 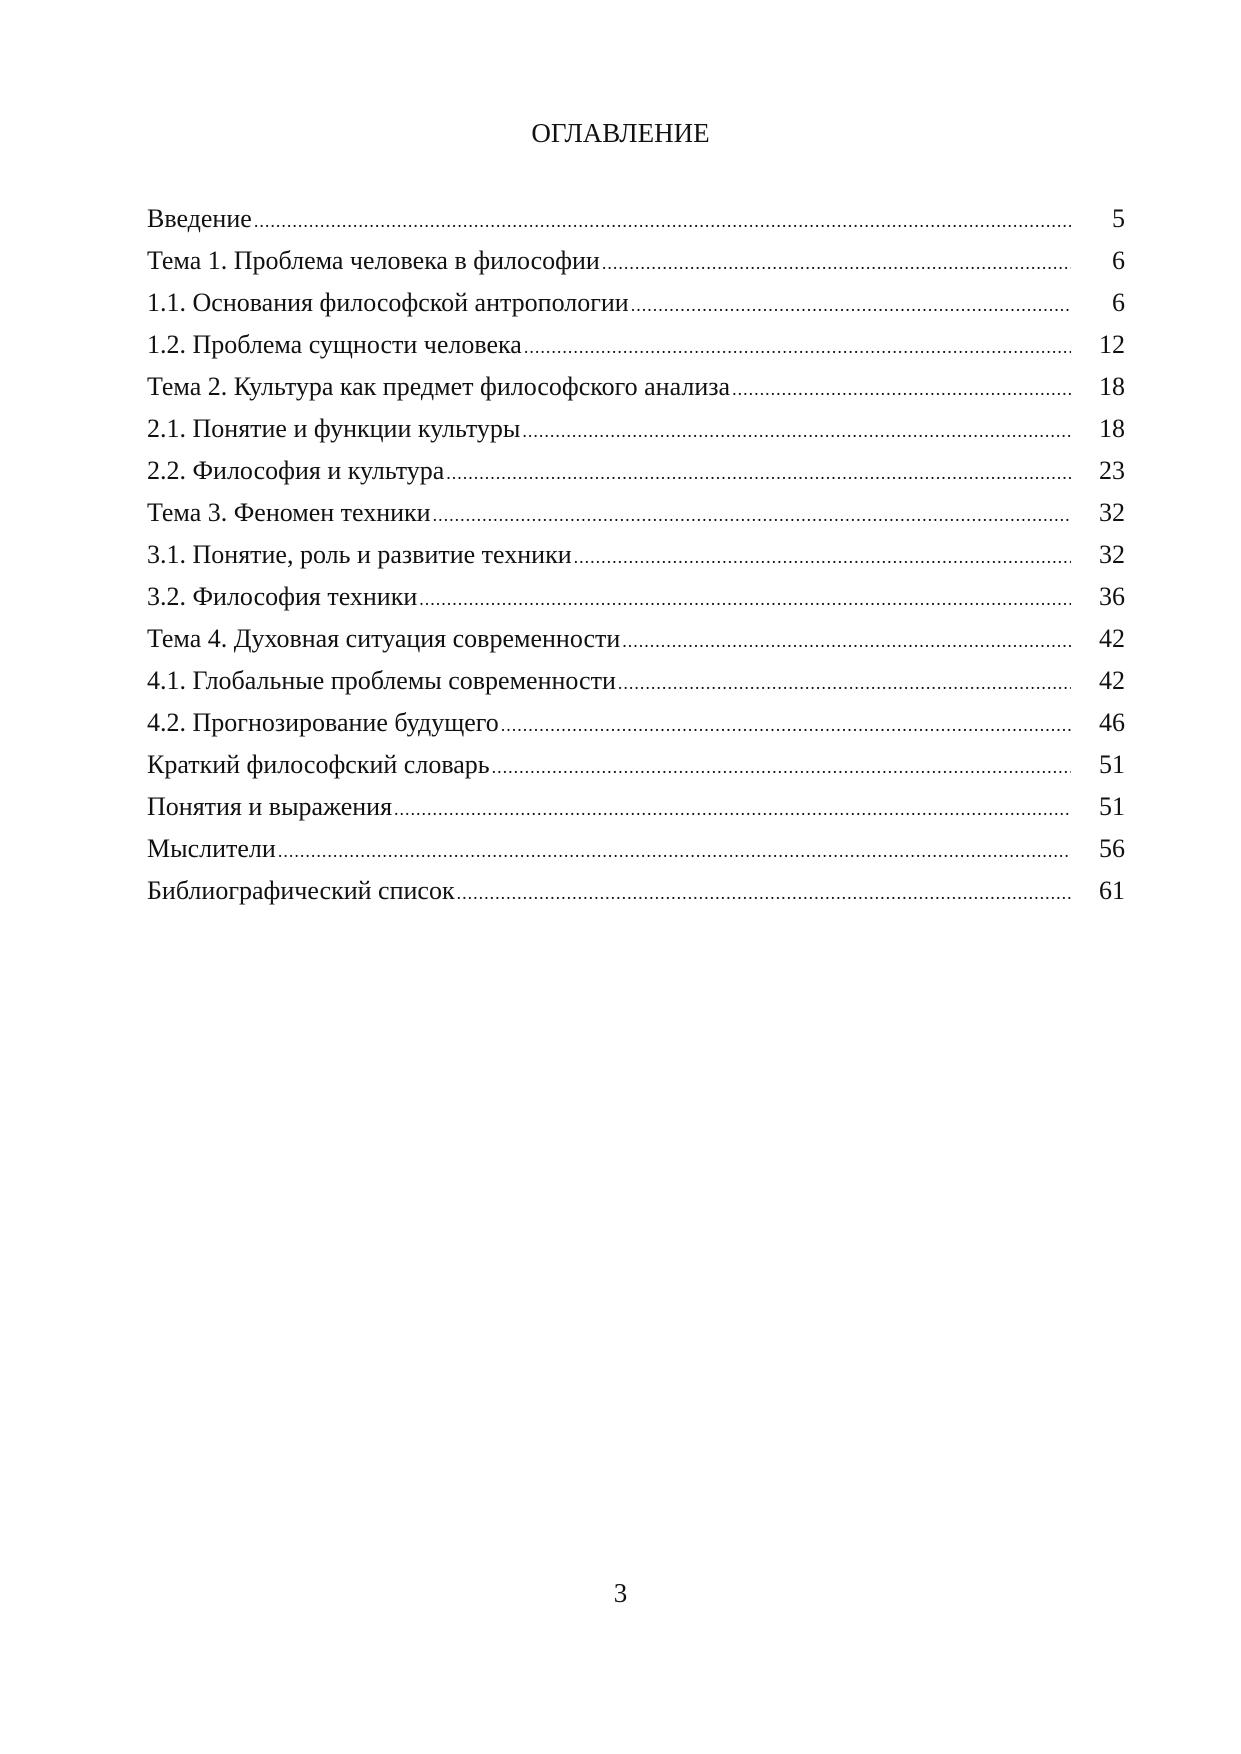 I want to click on toc-entry-label: Тема 1. Проблема человека в философии, so click(x=373, y=260).